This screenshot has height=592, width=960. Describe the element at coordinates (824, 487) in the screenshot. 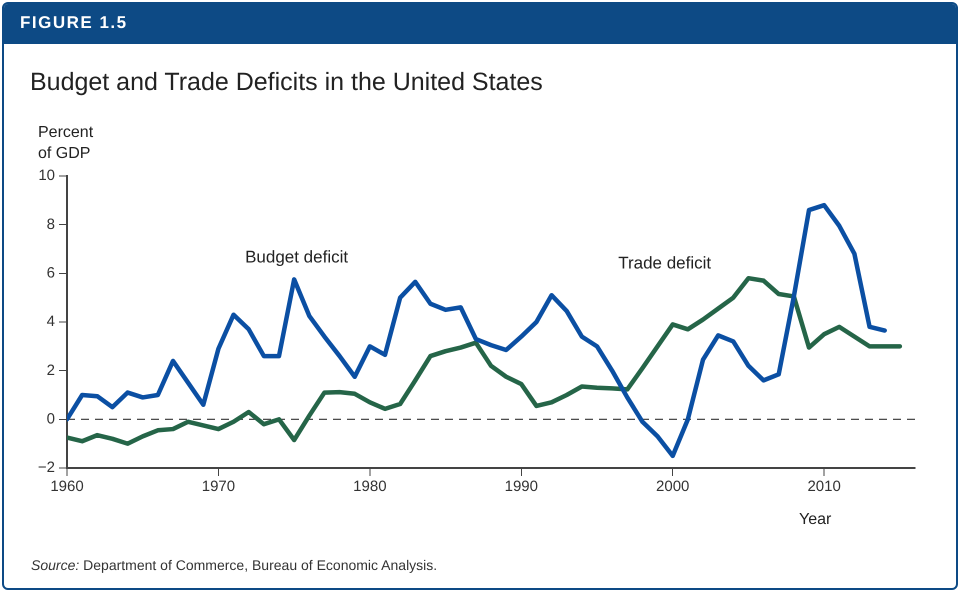

I see `x-tick-label: 2010` at that location.